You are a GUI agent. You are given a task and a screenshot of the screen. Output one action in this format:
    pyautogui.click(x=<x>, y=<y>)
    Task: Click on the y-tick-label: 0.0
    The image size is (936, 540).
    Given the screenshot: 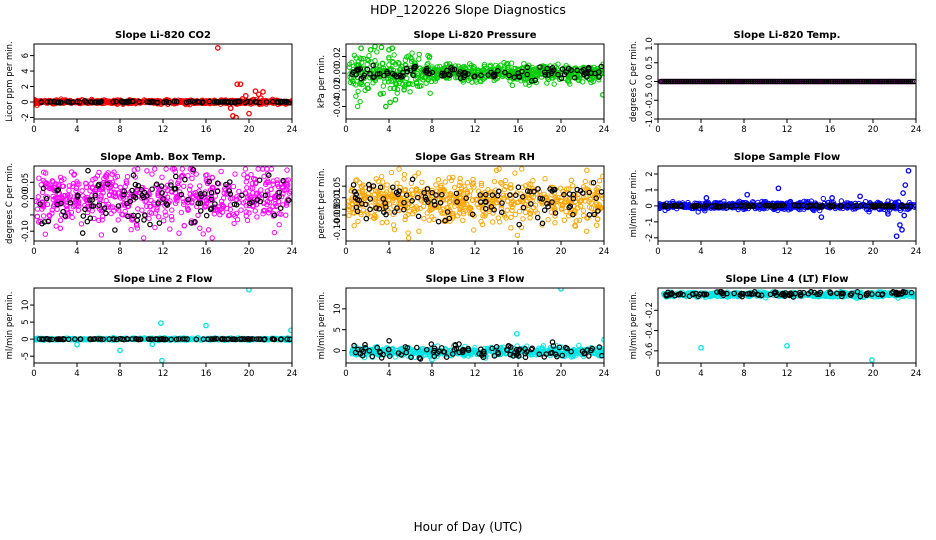 What is the action you would take?
    pyautogui.click(x=650, y=82)
    